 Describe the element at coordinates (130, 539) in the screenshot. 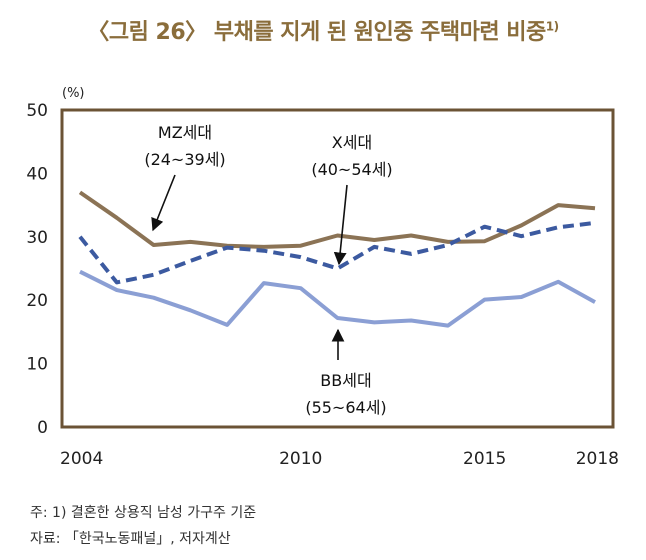

I see `footnote-source: 자료: 「한국노동패널」, 저자계산` at that location.